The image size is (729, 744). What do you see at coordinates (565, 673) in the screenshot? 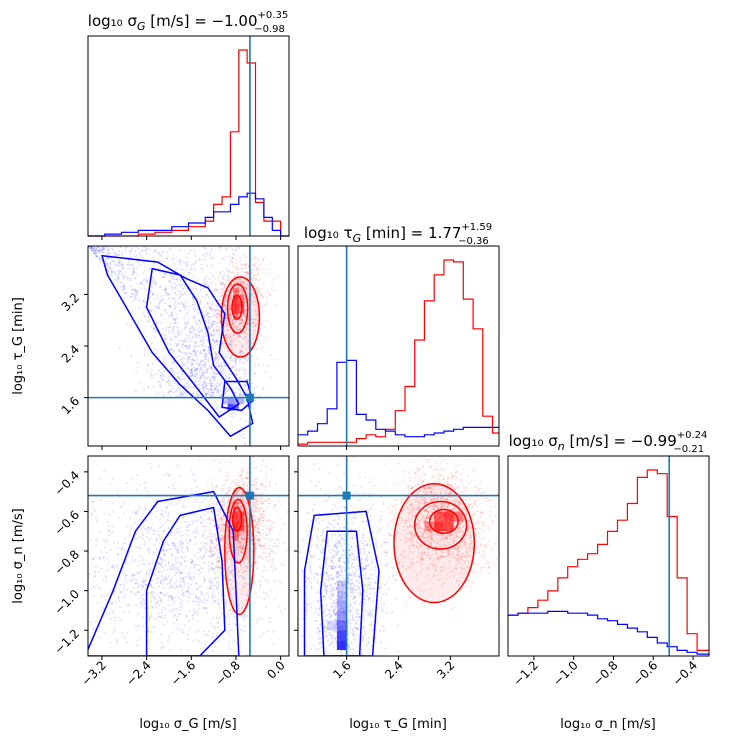
I see `x-tick-label: −1.0` at bounding box center [565, 673].